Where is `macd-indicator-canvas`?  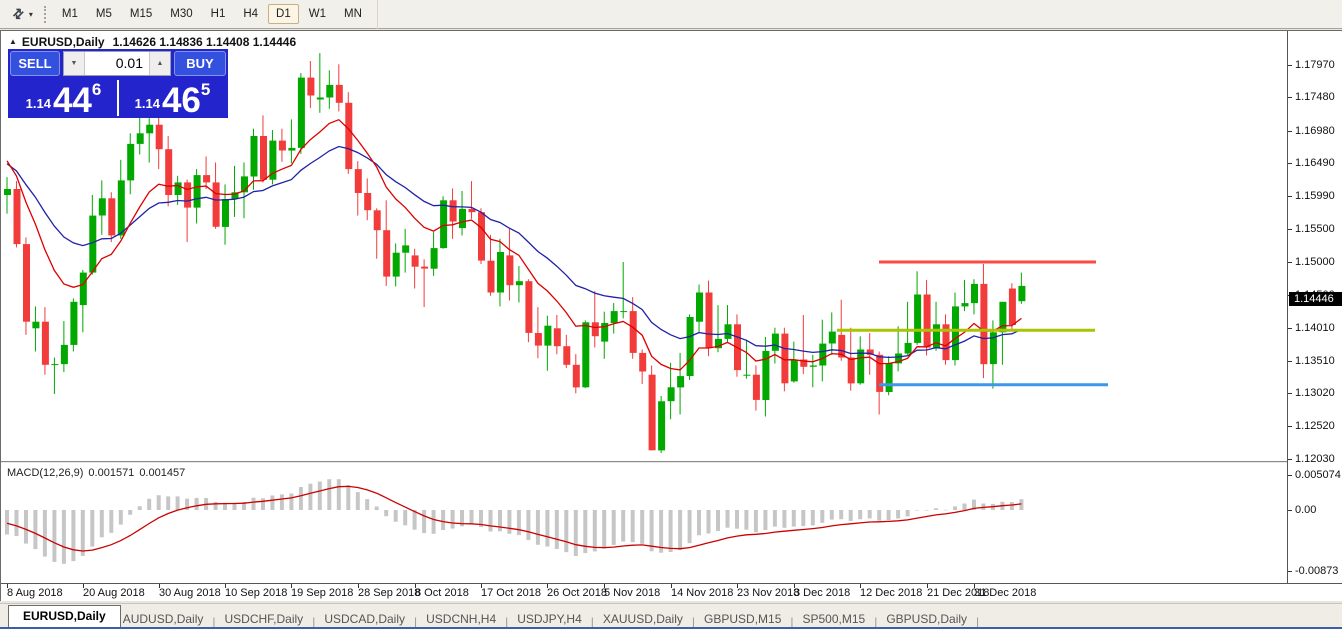 macd-indicator-canvas is located at coordinates (514, 521).